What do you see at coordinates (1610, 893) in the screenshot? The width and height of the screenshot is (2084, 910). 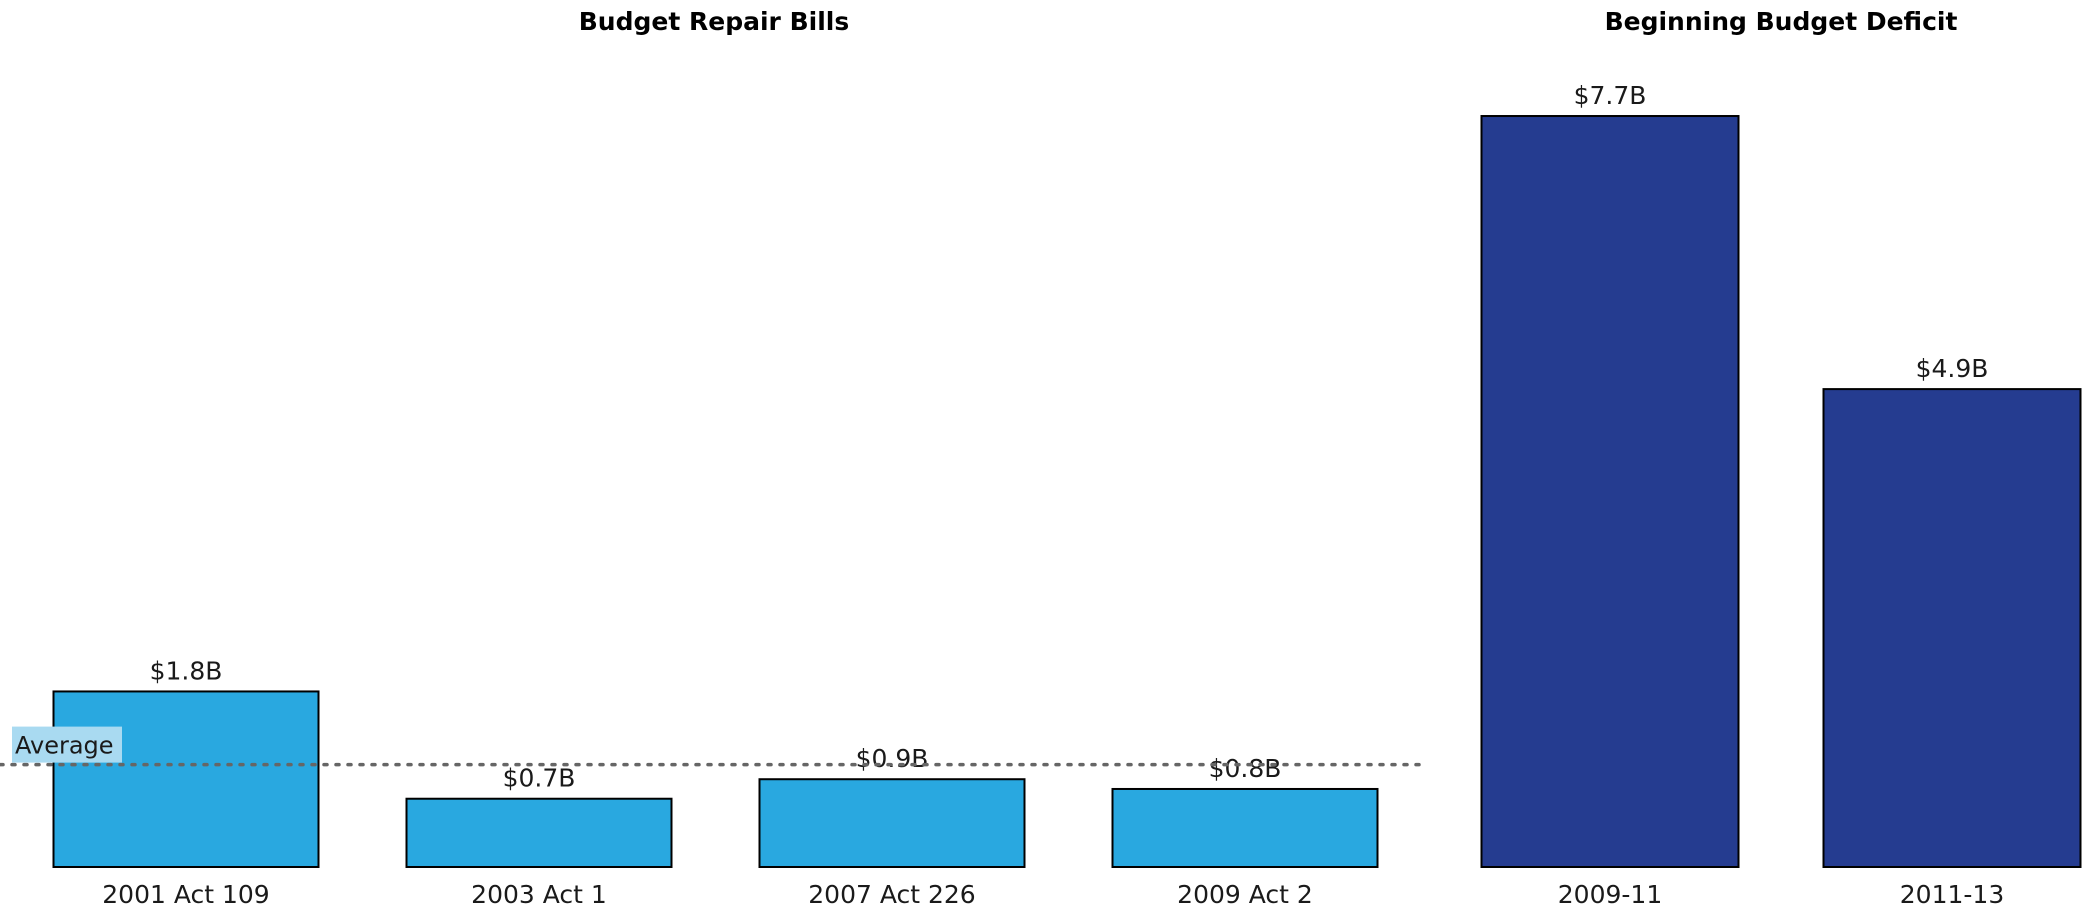 I see `tick-label-2009-11: 2009-11` at bounding box center [1610, 893].